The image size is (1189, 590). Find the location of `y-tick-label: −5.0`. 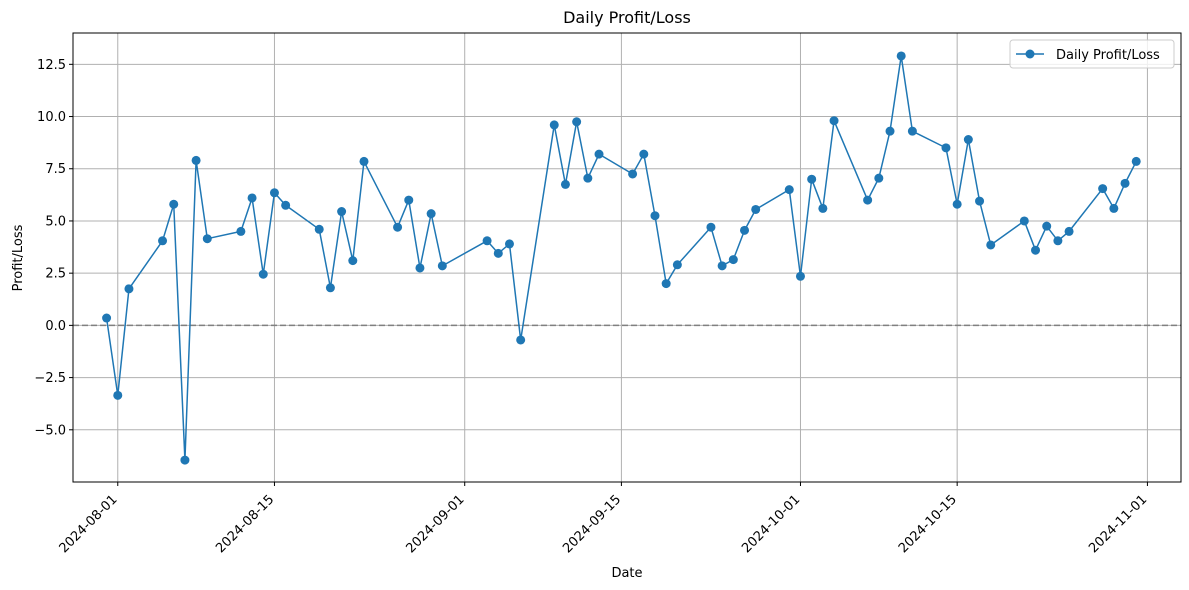

y-tick-label: −5.0 is located at coordinates (50, 430).